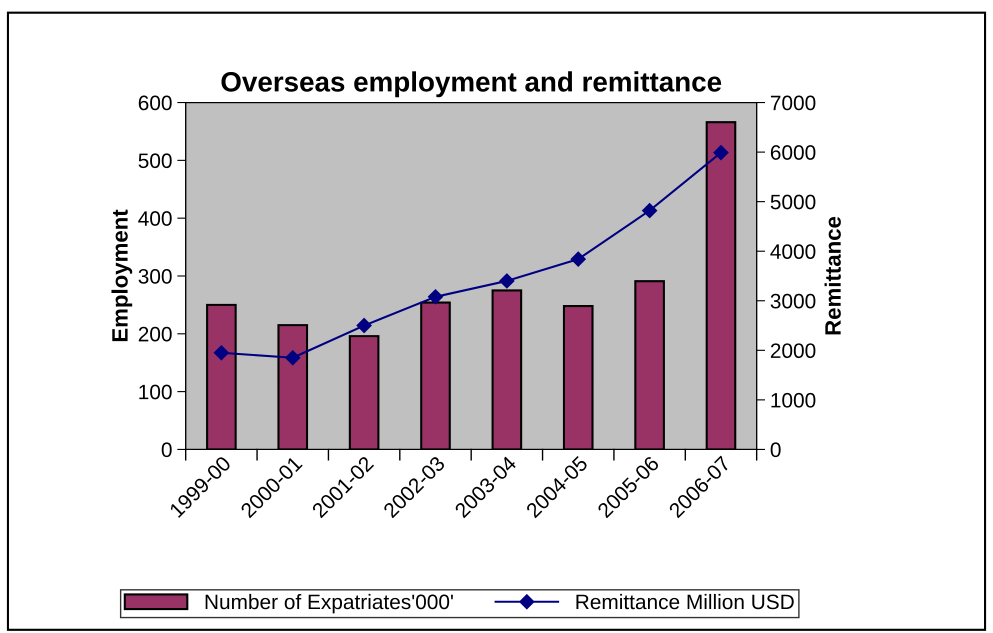 Image resolution: width=993 pixels, height=633 pixels. Describe the element at coordinates (685, 602) in the screenshot. I see `legend-label: Remittance Million USD` at that location.